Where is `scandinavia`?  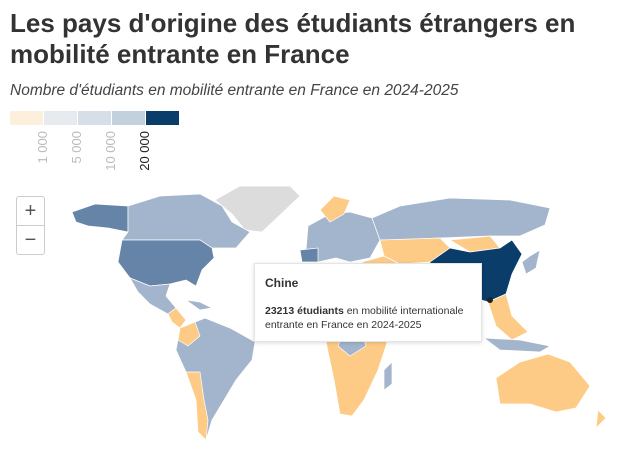
scandinavia is located at coordinates (335, 209).